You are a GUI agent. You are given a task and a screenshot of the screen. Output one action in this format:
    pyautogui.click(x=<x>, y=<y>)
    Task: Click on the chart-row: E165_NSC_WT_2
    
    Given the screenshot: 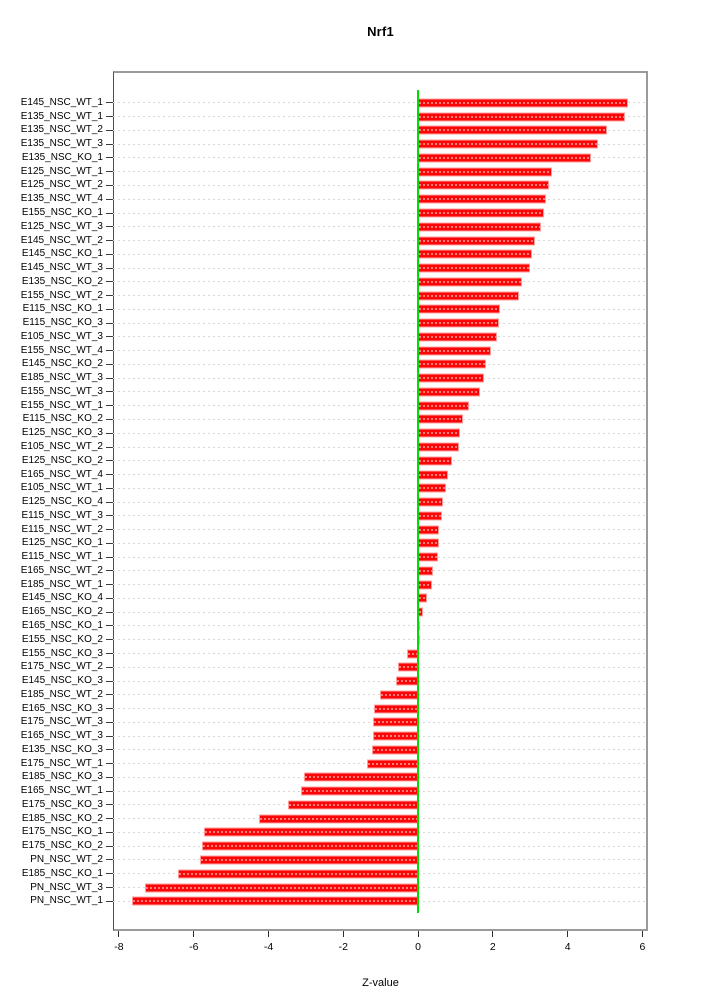 What is the action you would take?
    pyautogui.click(x=360, y=571)
    